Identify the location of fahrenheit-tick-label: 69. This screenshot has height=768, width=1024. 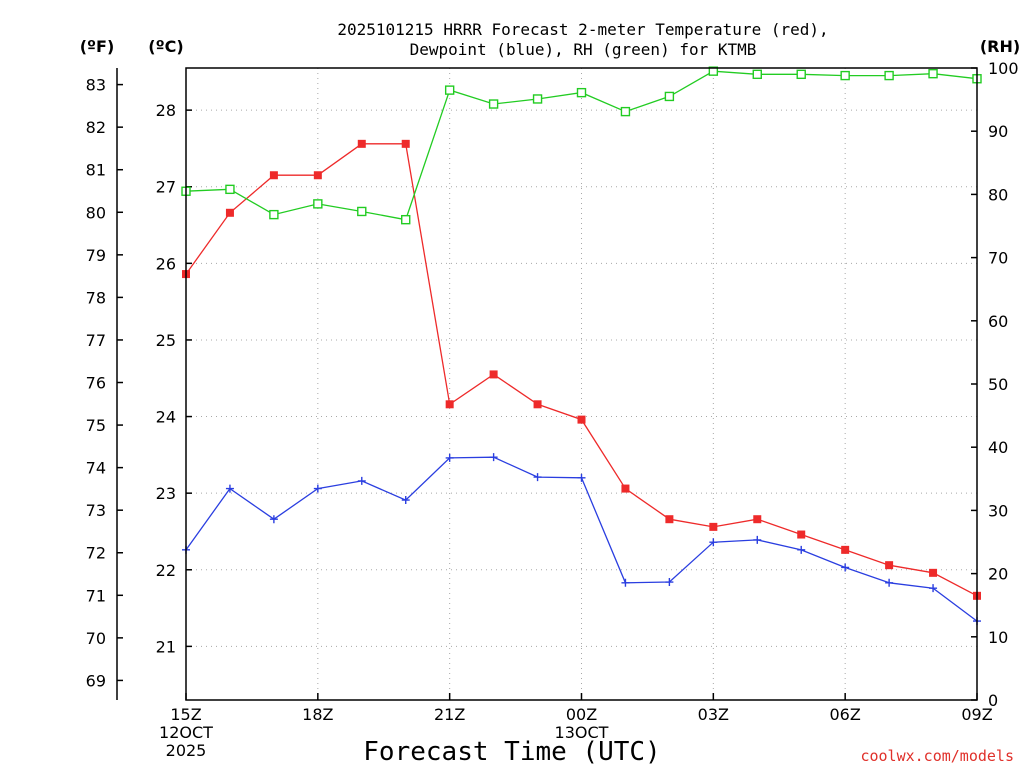
(96, 680).